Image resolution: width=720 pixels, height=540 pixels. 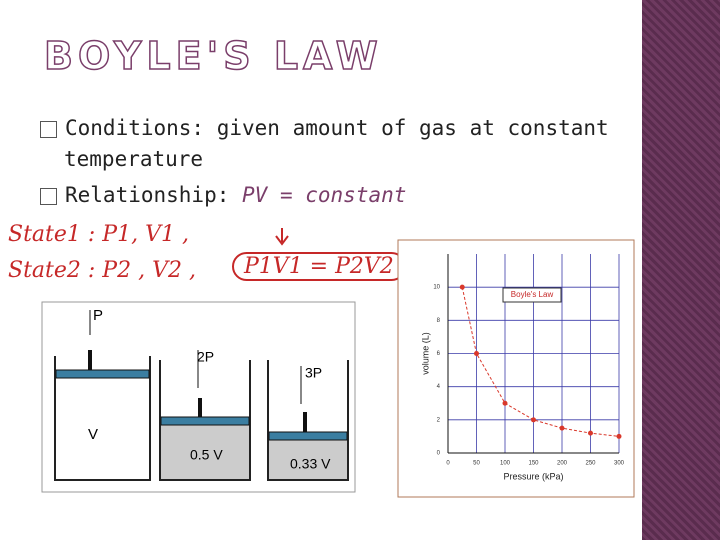 What do you see at coordinates (439, 454) in the screenshot?
I see `y-tick-label: 0` at bounding box center [439, 454].